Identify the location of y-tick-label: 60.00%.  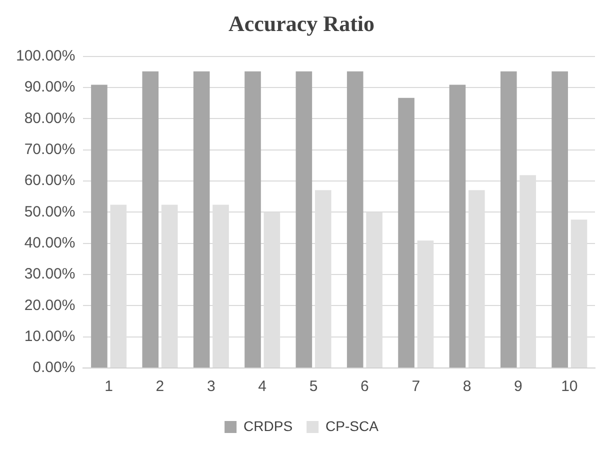
(50, 181).